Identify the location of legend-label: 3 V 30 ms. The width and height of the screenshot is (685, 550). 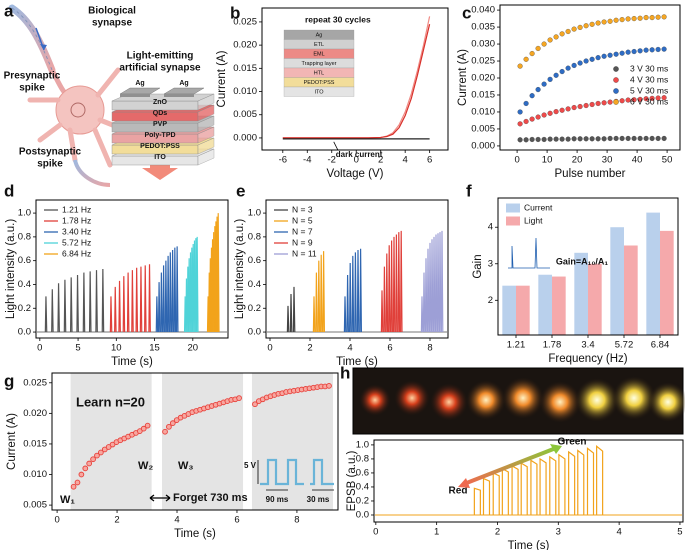
(649, 68).